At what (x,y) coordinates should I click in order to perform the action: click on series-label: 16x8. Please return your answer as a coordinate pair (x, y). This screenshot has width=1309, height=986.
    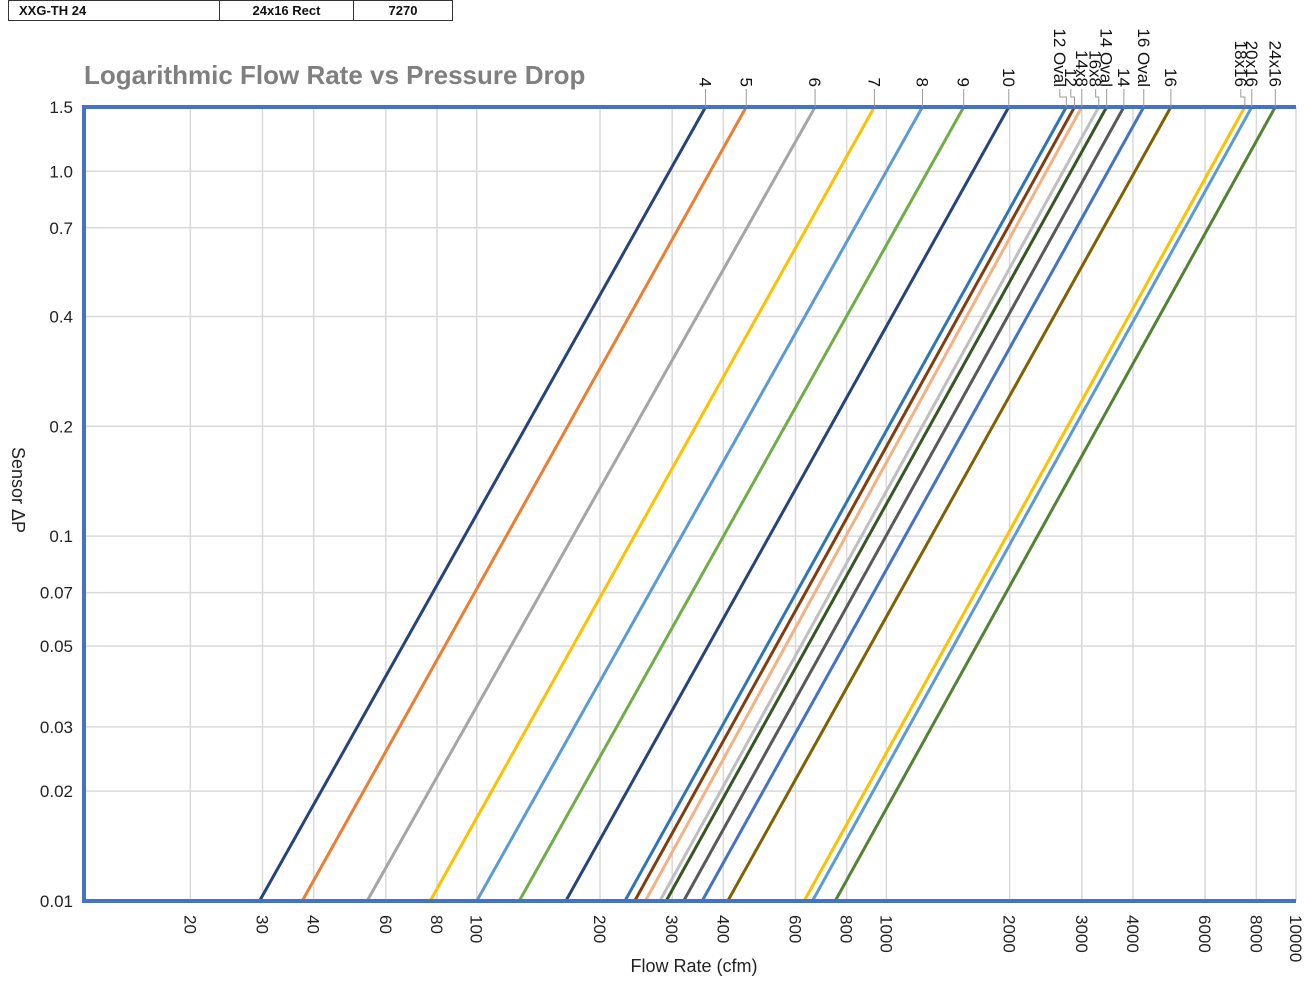
    Looking at the image, I should click on (1095, 68).